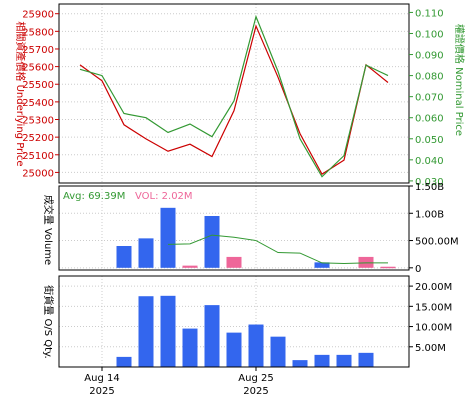  What do you see at coordinates (38, 156) in the screenshot?
I see `left-tick-label: 25100` at bounding box center [38, 156].